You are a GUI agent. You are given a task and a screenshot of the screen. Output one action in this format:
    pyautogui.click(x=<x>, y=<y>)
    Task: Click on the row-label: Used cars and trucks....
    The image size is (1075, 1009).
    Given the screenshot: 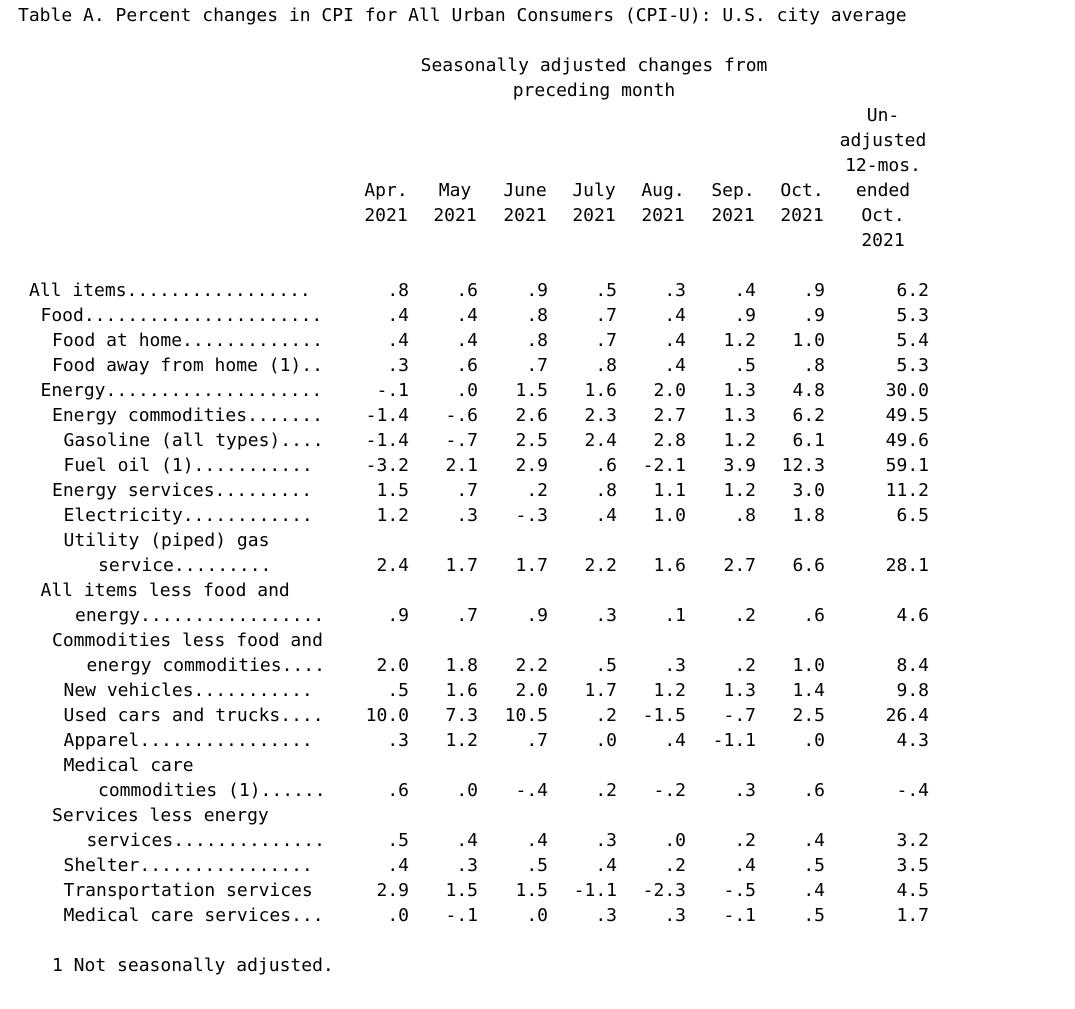 What is the action you would take?
    pyautogui.click(x=193, y=715)
    